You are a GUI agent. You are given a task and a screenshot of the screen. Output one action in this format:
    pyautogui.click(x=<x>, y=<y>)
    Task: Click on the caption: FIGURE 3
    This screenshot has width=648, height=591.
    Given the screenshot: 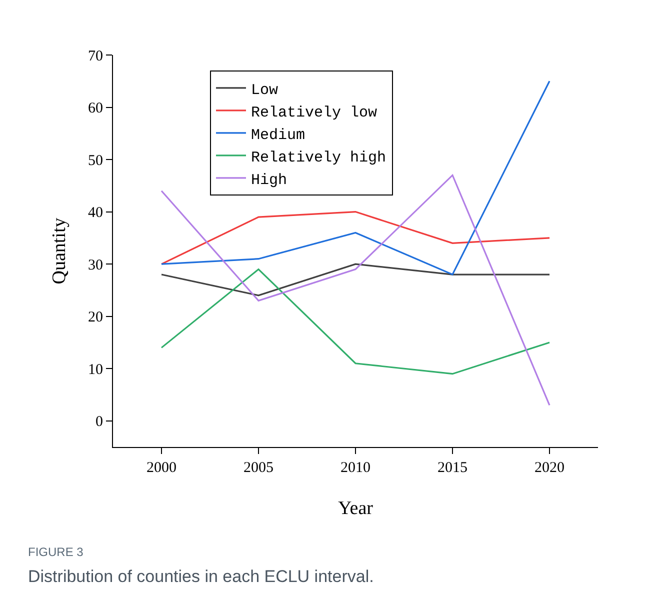 What is the action you would take?
    pyautogui.click(x=56, y=552)
    